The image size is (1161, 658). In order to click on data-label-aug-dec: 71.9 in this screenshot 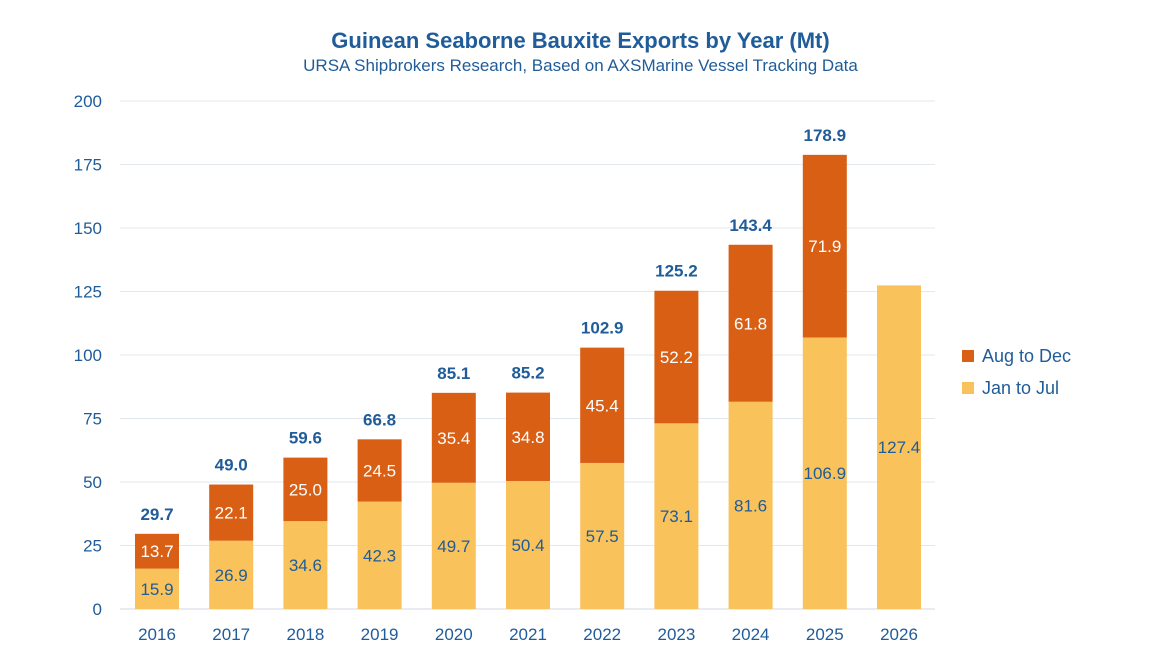, I will do `click(824, 246)`.